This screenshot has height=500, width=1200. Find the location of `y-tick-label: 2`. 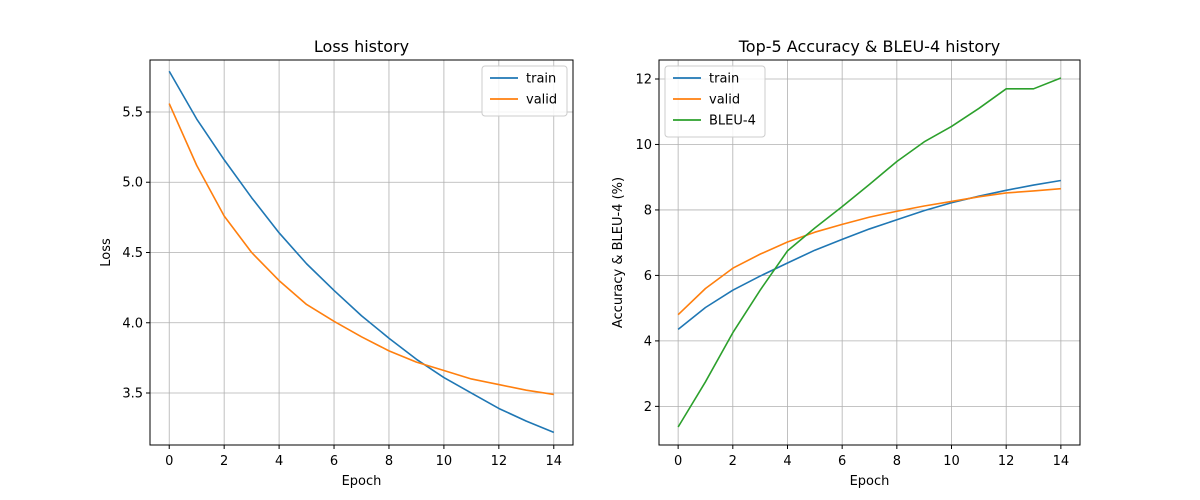

y-tick-label: 2 is located at coordinates (648, 407).